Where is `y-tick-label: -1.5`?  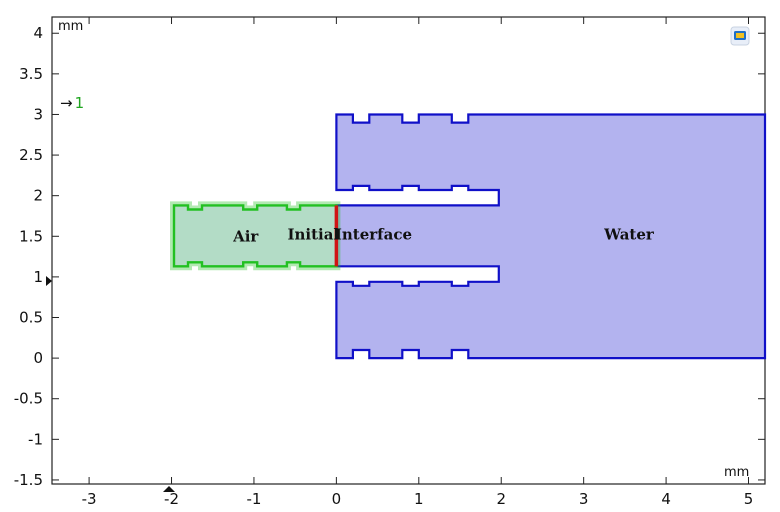 y-tick-label: -1.5 is located at coordinates (28, 480).